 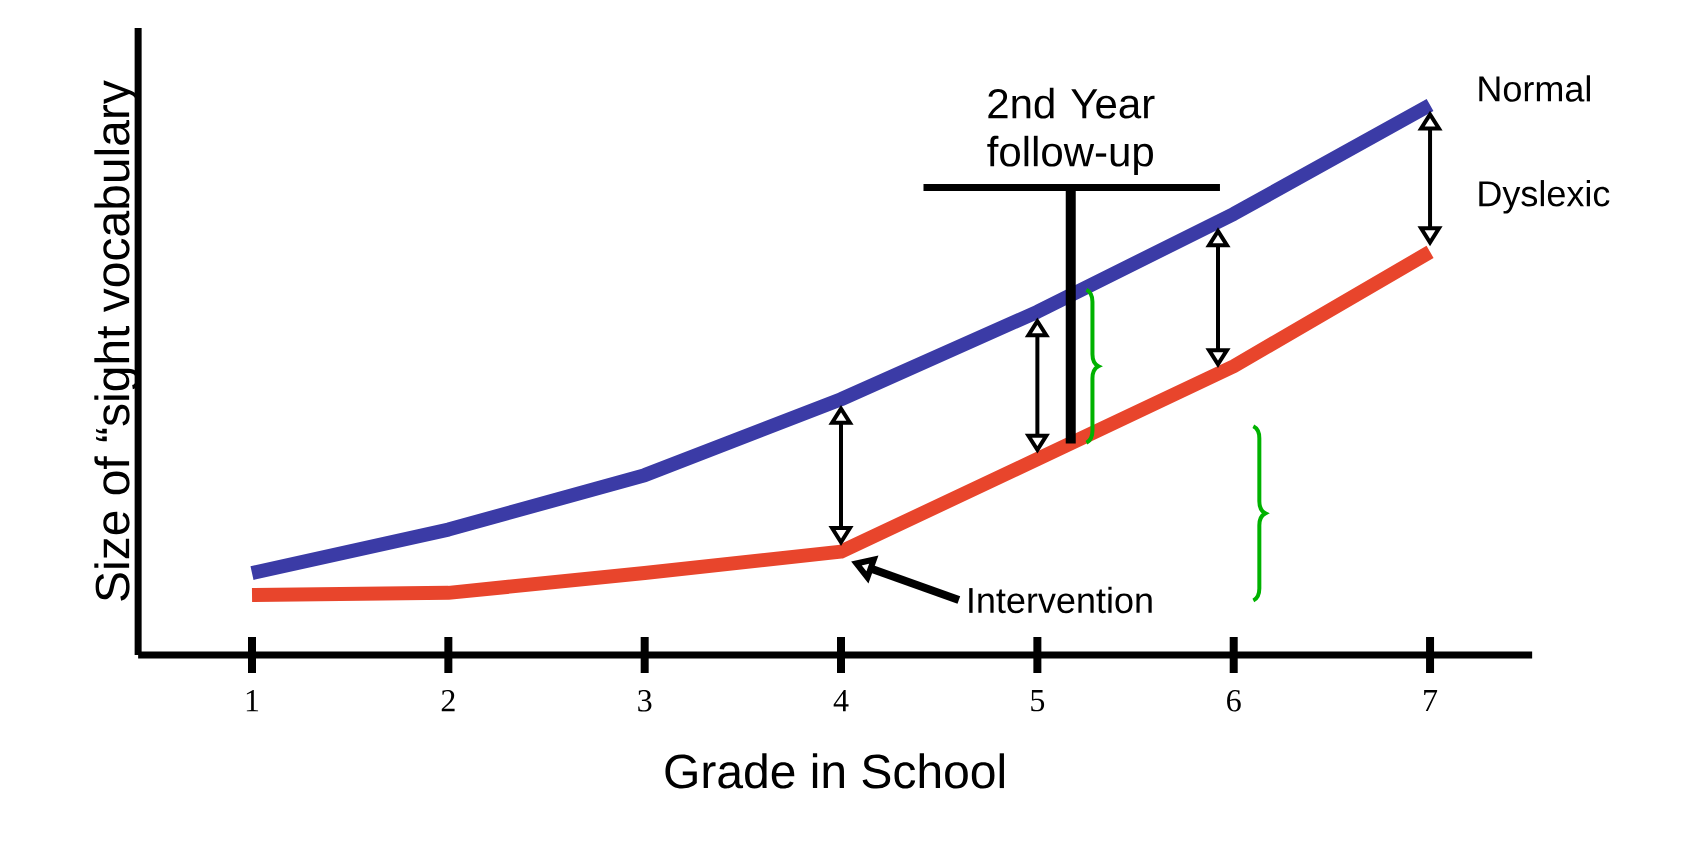 What do you see at coordinates (1534, 88) in the screenshot?
I see `series-label: Normal` at bounding box center [1534, 88].